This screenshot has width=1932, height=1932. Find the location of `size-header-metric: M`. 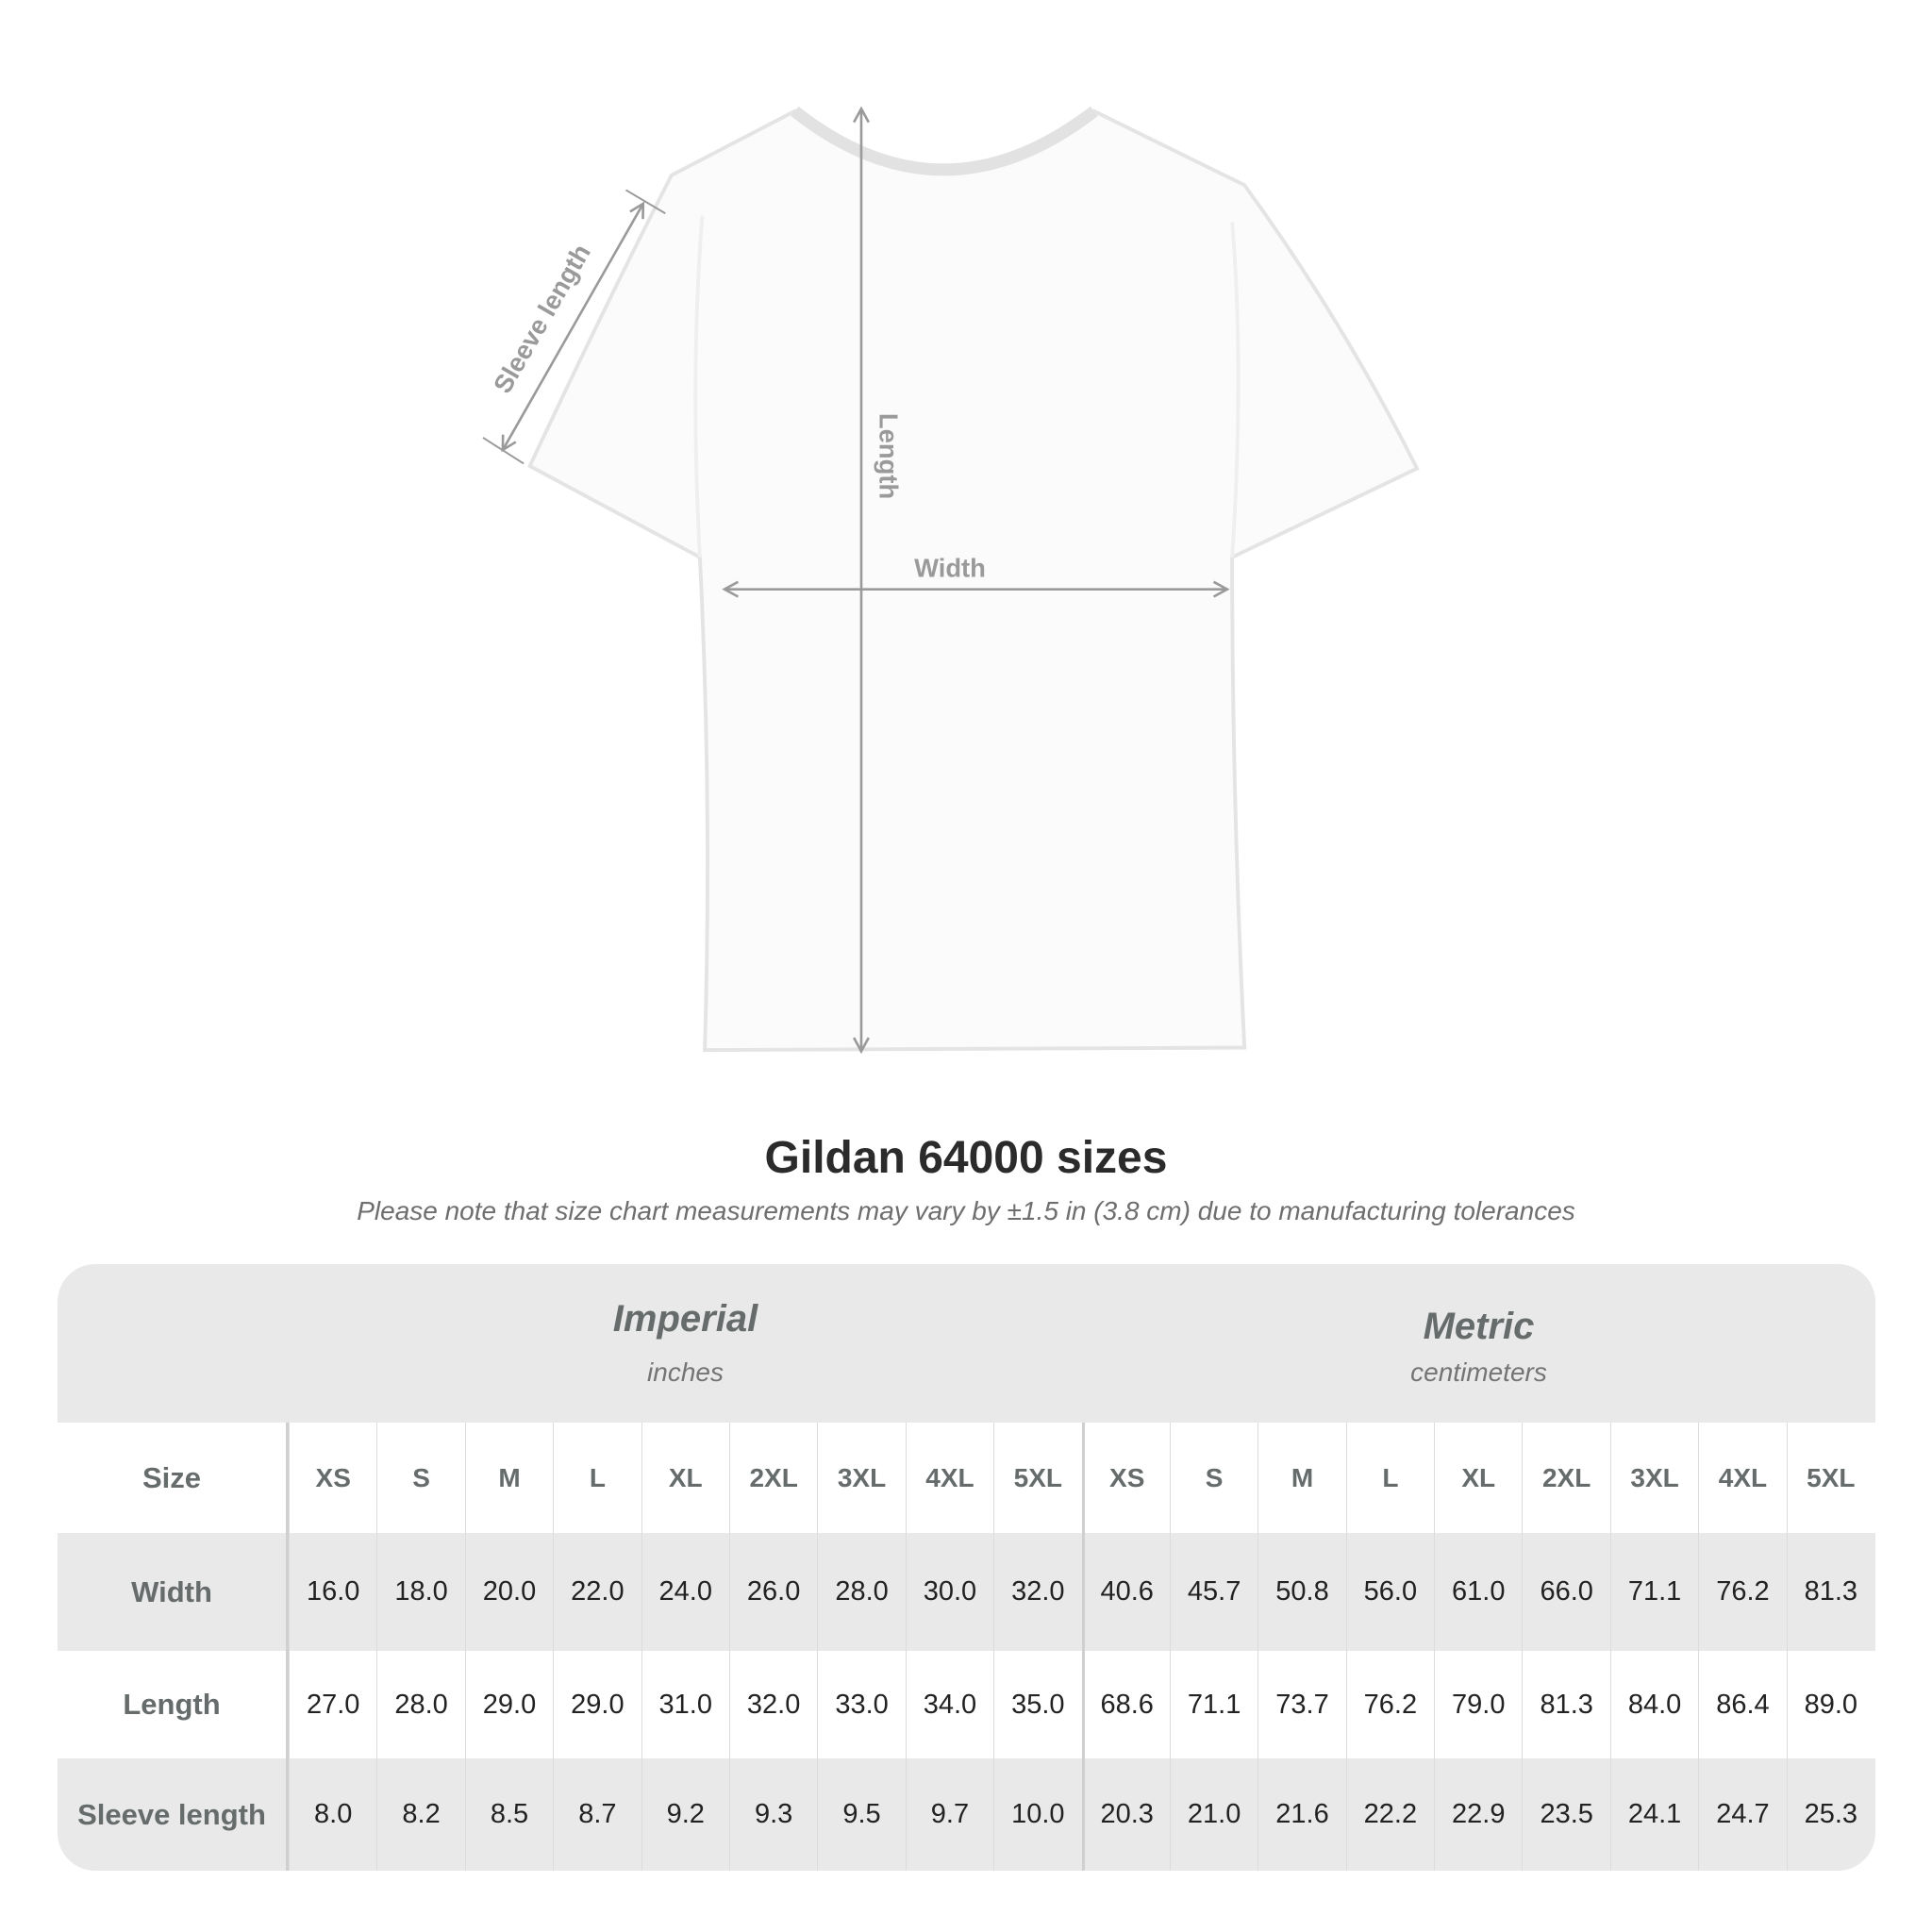

size-header-metric: M is located at coordinates (1301, 1478).